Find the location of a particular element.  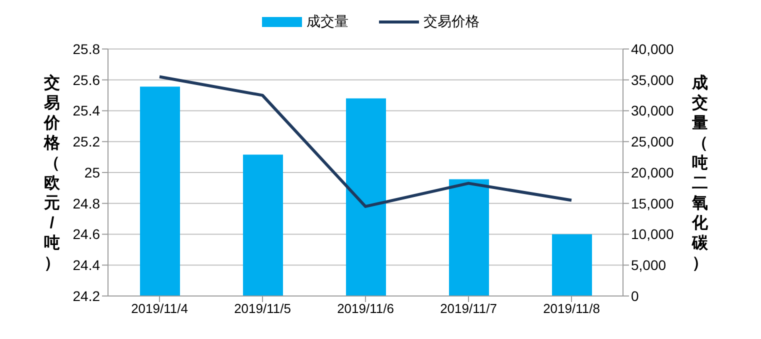

y-tick-label: 25.2 is located at coordinates (86, 142).